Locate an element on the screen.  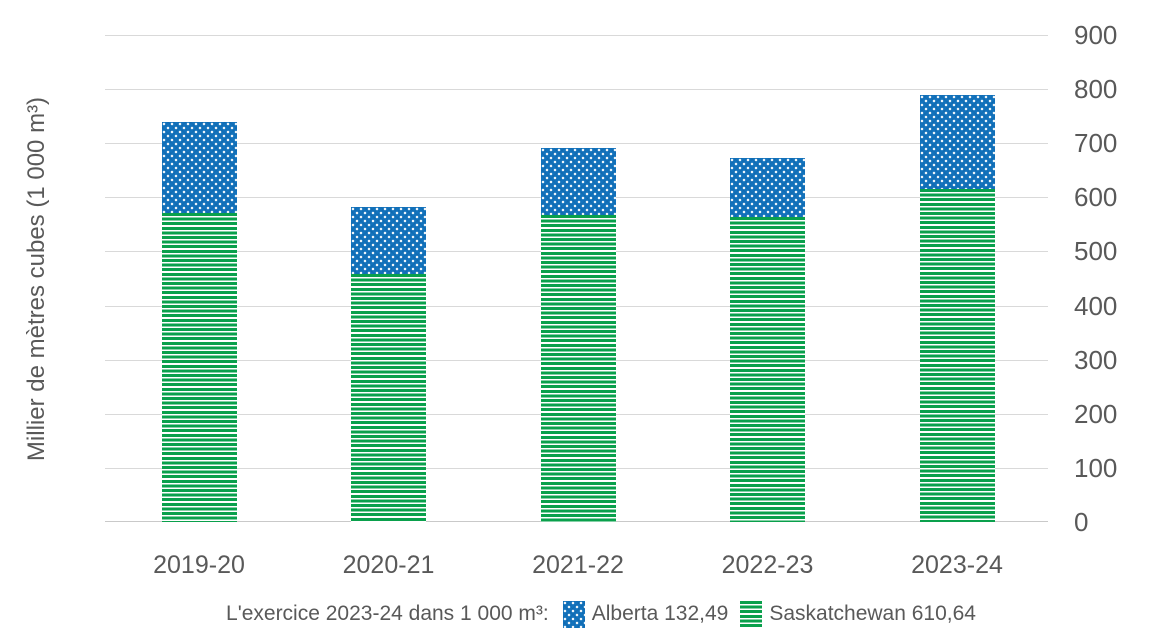
x-tick-label-2020-21: 2020-21 is located at coordinates (388, 565).